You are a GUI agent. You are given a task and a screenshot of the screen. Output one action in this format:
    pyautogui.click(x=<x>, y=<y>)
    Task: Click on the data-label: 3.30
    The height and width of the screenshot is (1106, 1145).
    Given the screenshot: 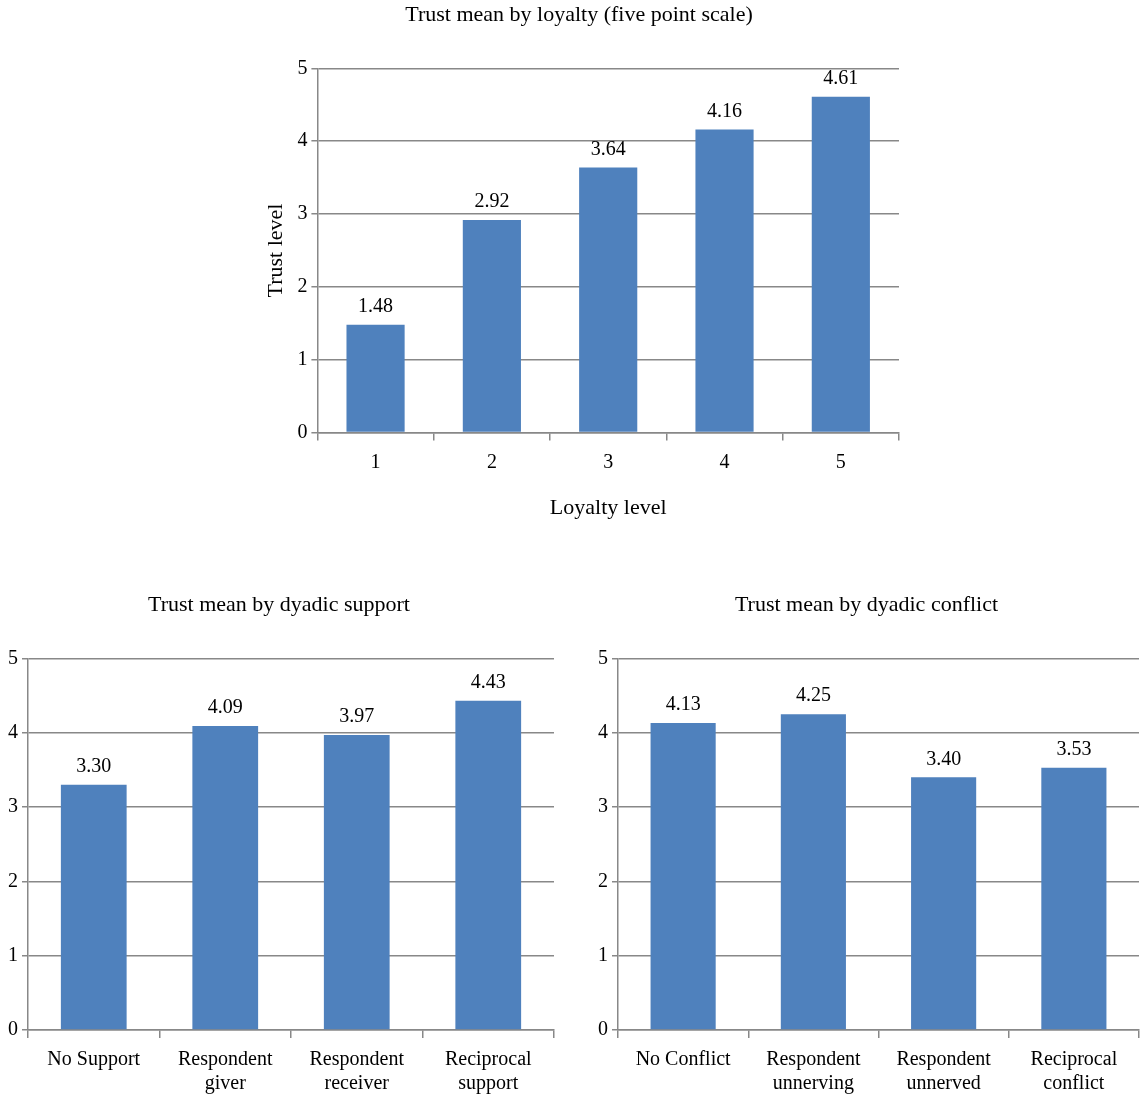 What is the action you would take?
    pyautogui.click(x=94, y=764)
    